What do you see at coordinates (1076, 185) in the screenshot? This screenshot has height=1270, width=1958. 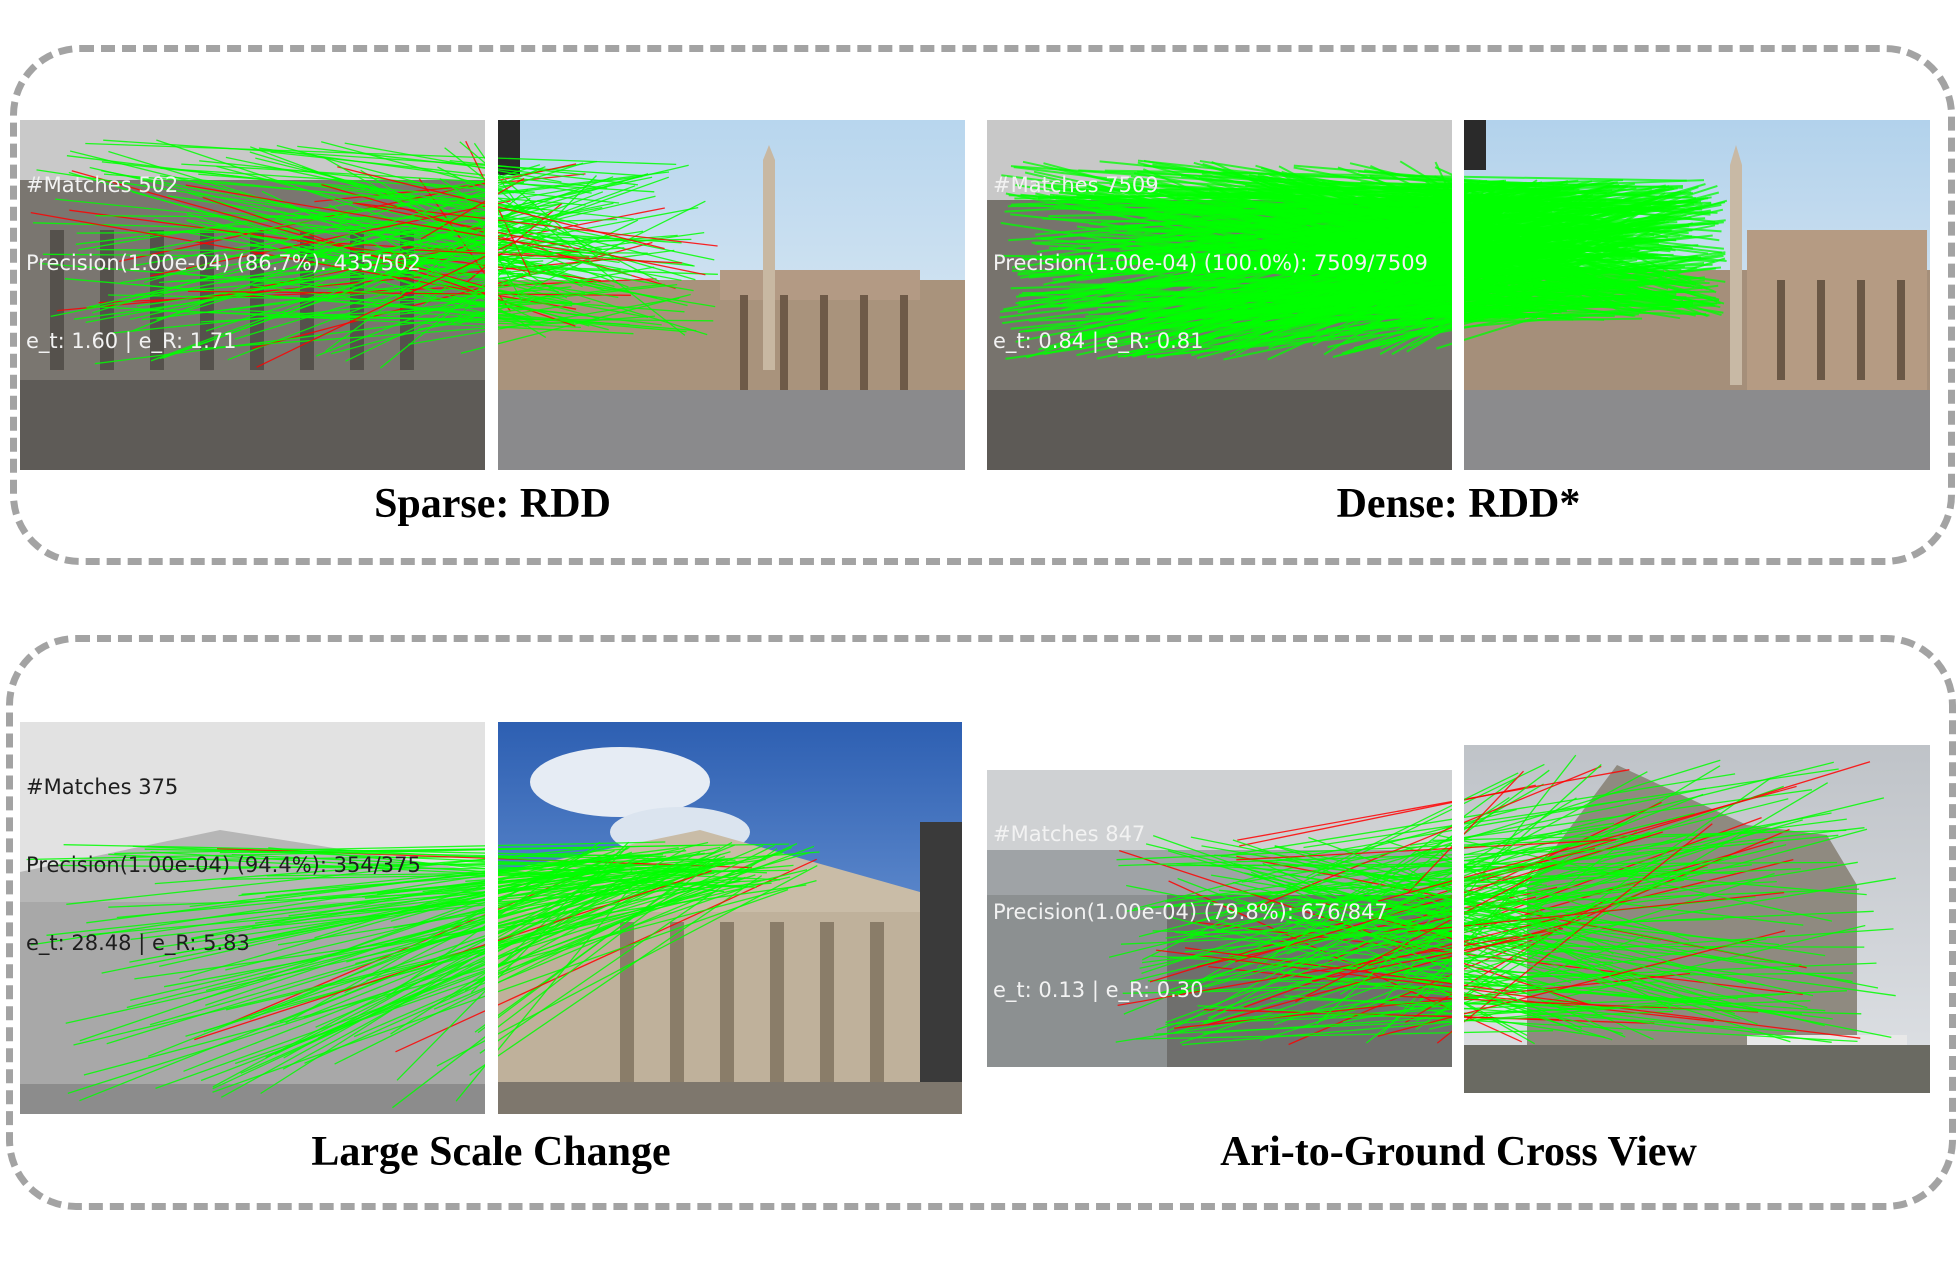 I see `matches-count-text: #Matches 7509` at bounding box center [1076, 185].